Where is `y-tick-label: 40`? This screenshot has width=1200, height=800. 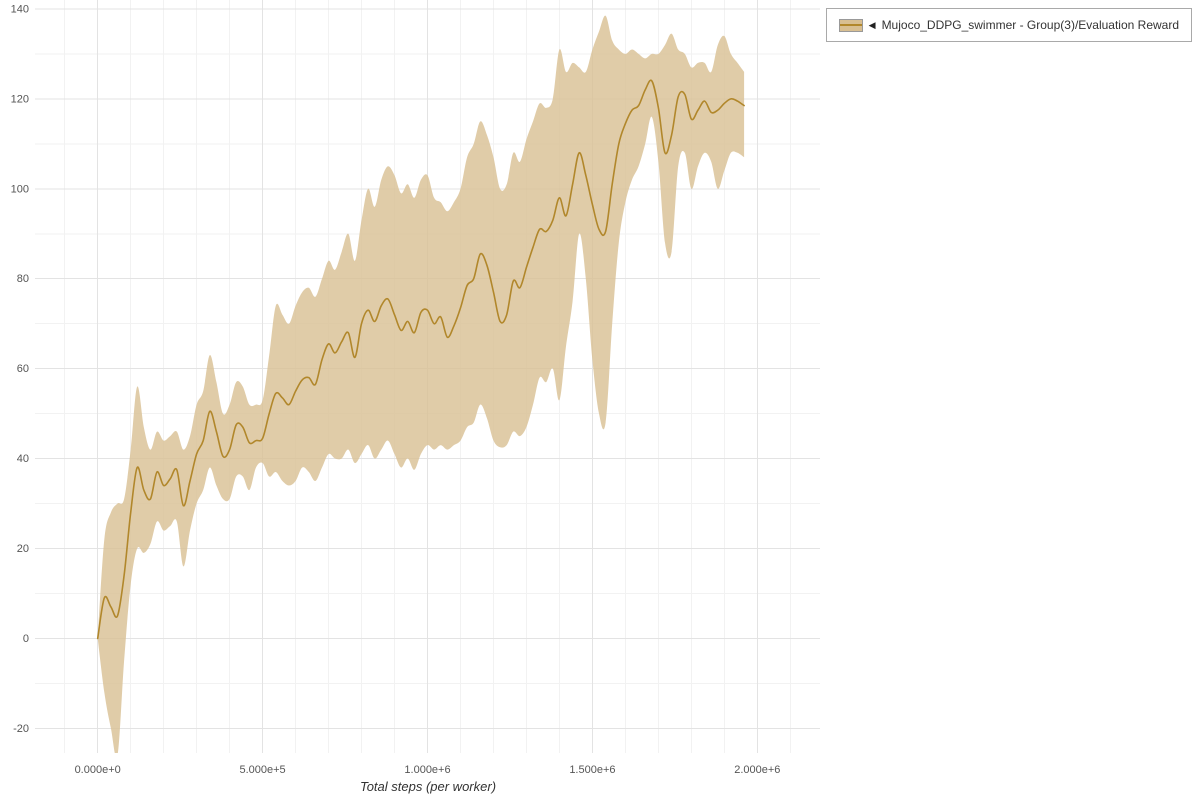
y-tick-label: 40 is located at coordinates (23, 459).